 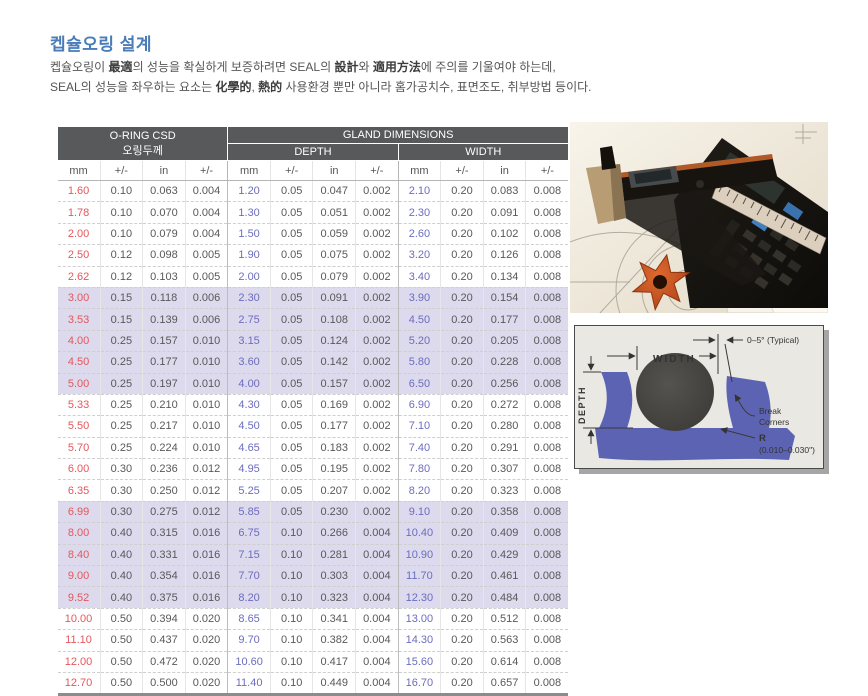 What do you see at coordinates (249, 297) in the screenshot?
I see `cell: 2.30` at bounding box center [249, 297].